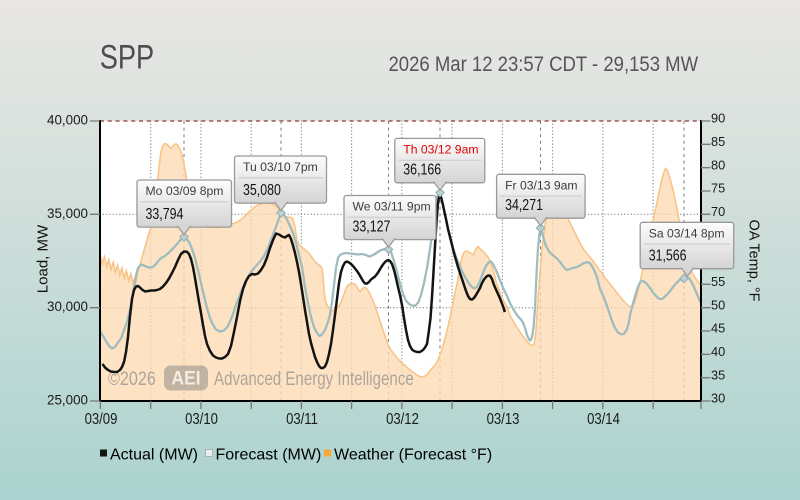 This screenshot has height=500, width=800. I want to click on svg-text: Weather (Forecast °F), so click(413, 455).